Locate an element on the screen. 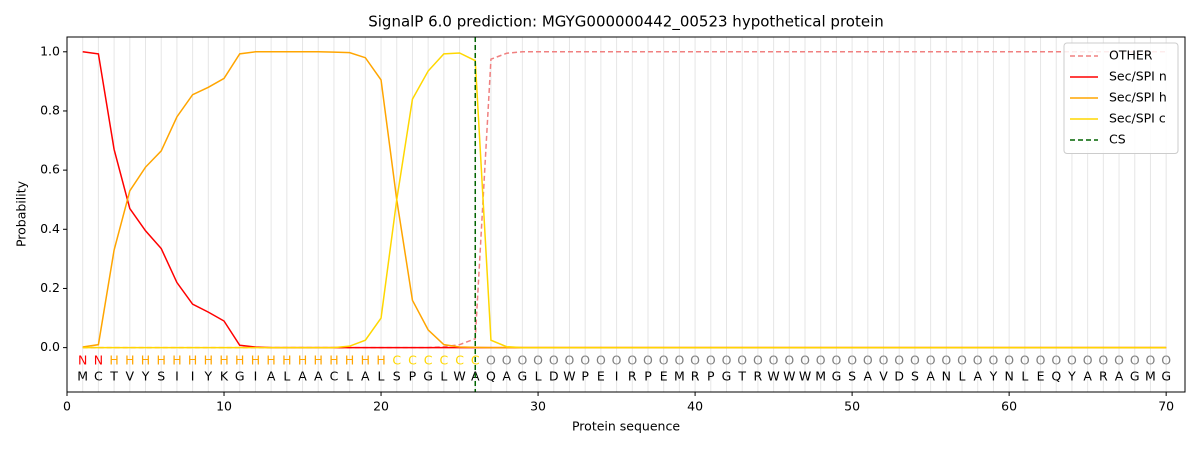  y-tick-label: 0.6 is located at coordinates (50, 169).